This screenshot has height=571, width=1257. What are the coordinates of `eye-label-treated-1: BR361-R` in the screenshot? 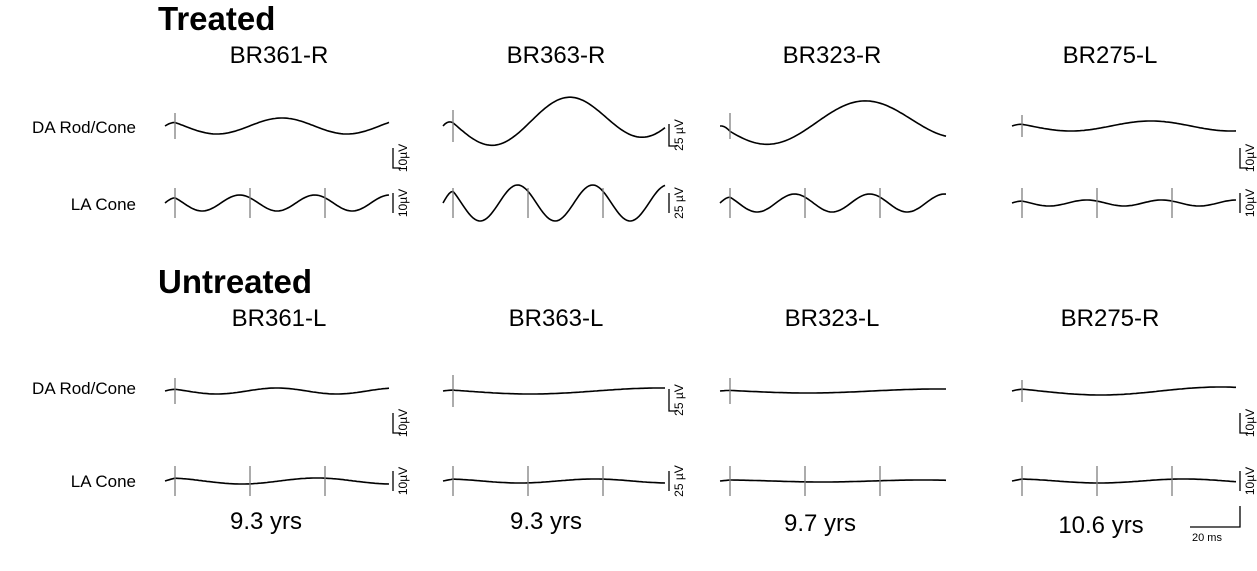 It's located at (279, 55).